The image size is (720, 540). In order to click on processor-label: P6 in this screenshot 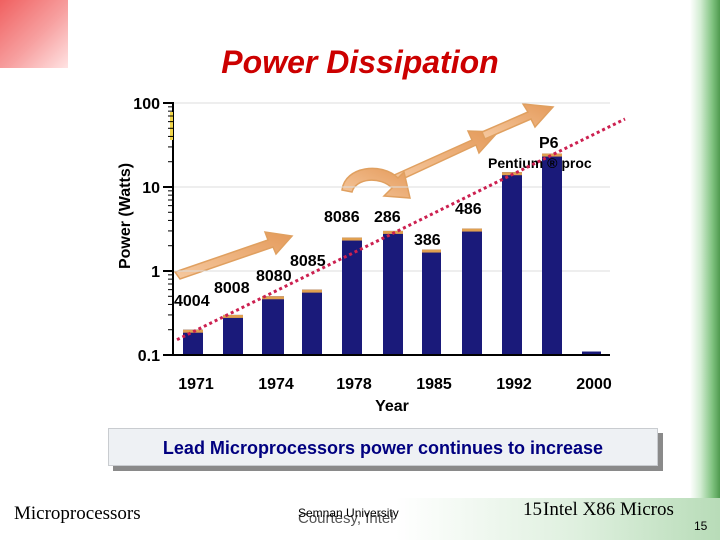, I will do `click(549, 143)`.